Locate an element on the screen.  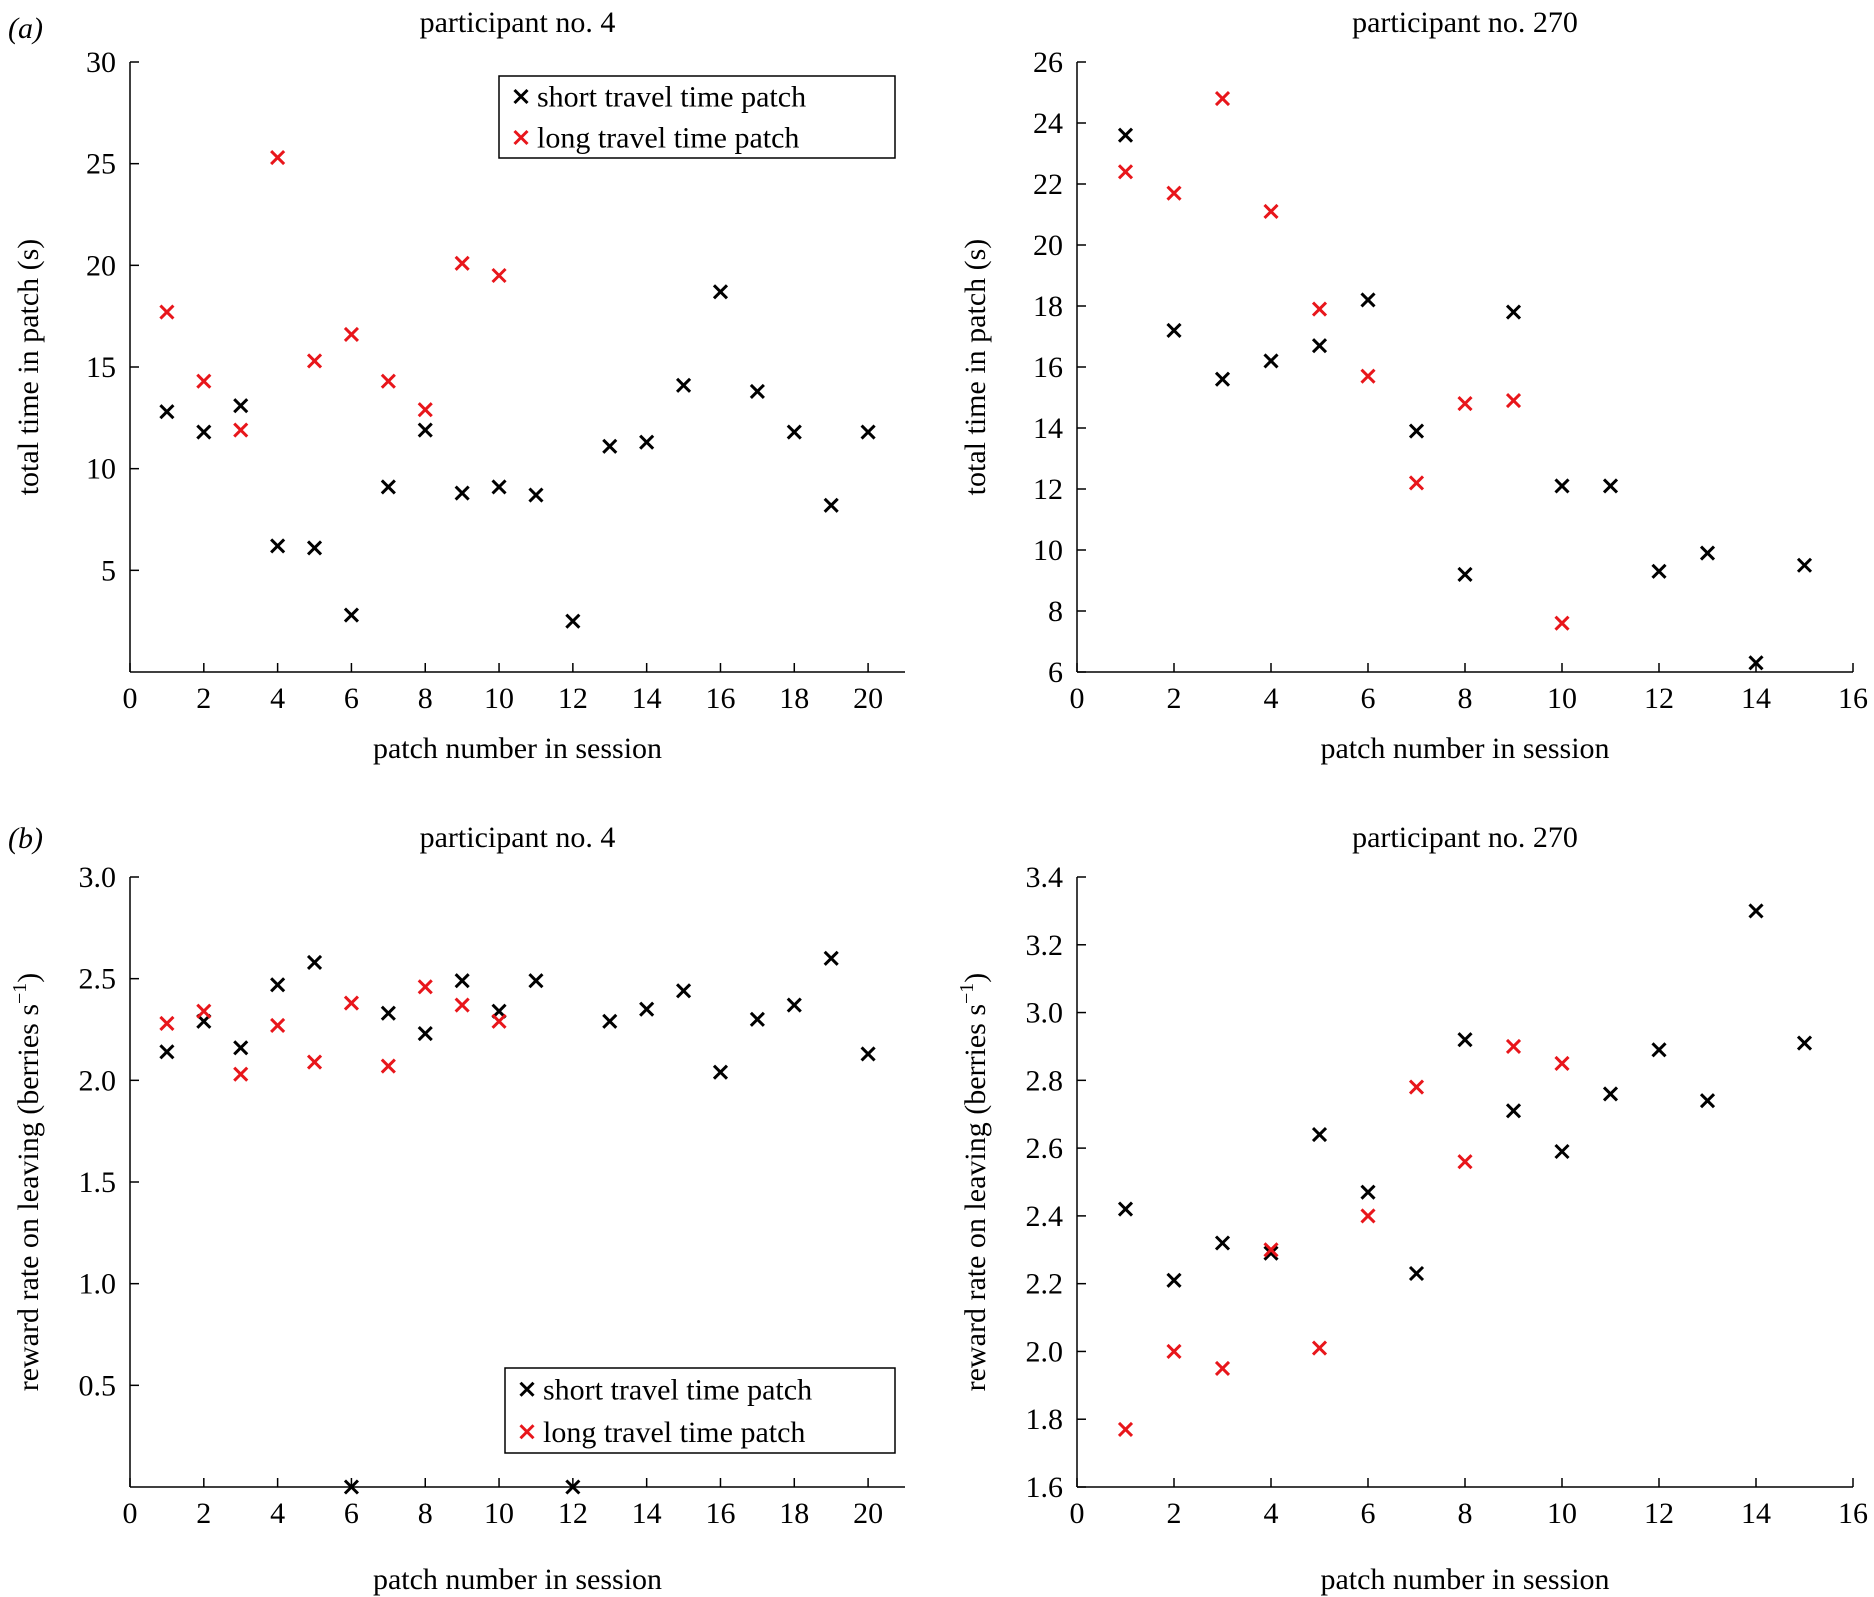
y-tick-label: 0.5 is located at coordinates (98, 1385).